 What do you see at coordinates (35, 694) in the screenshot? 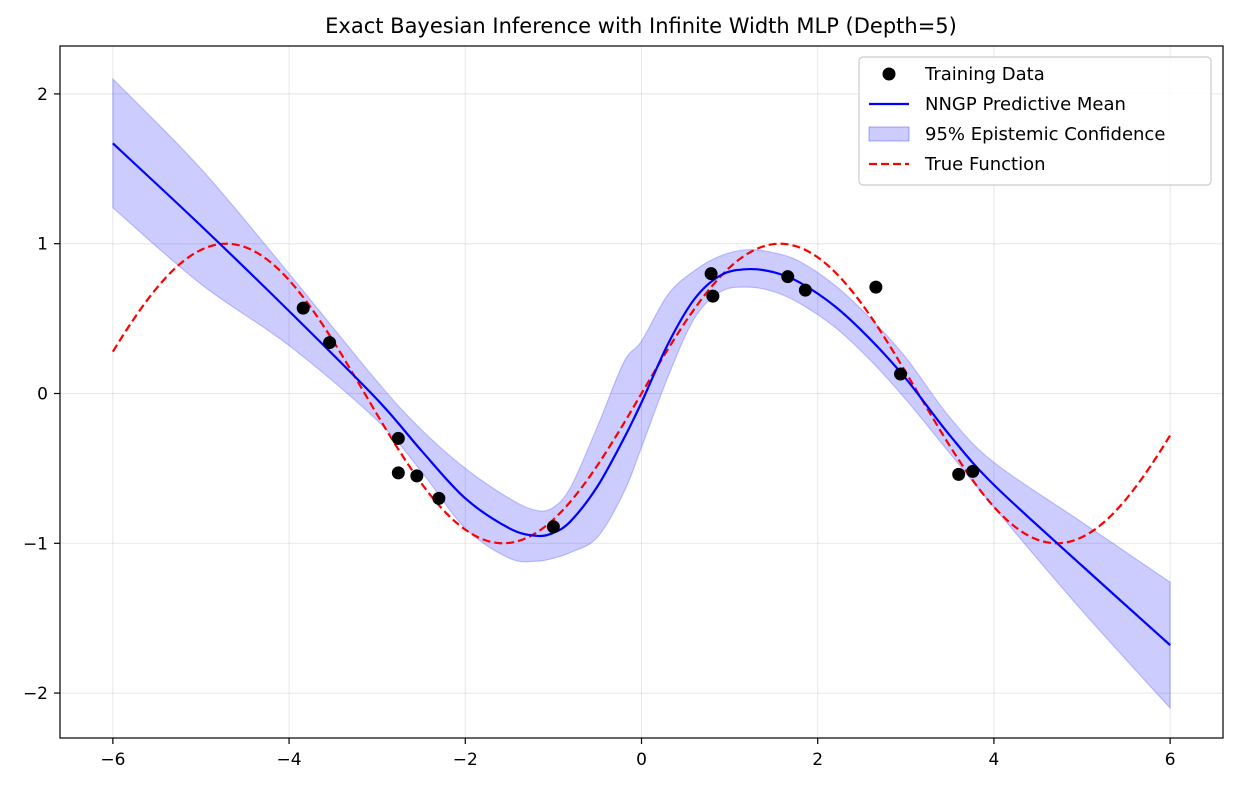
I see `y-tick-label: −2` at bounding box center [35, 694].